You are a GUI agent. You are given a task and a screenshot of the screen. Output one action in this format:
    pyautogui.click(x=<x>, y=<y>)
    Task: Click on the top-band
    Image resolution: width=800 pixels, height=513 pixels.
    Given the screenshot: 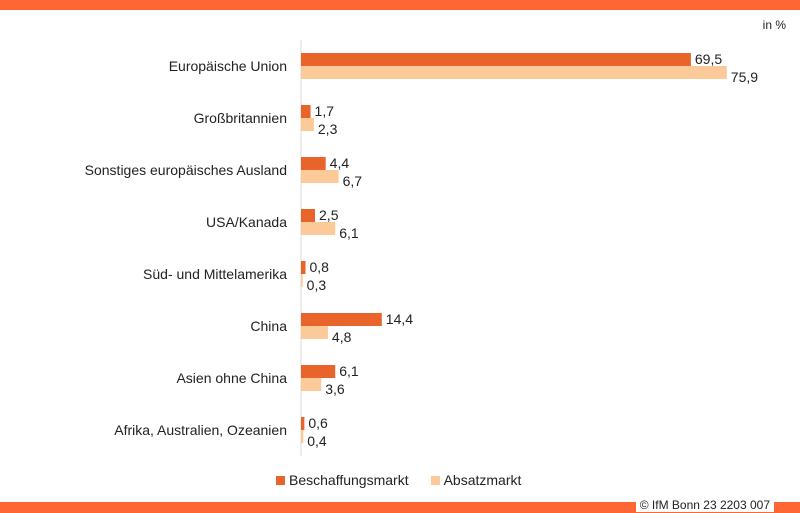 What is the action you would take?
    pyautogui.click(x=400, y=5)
    